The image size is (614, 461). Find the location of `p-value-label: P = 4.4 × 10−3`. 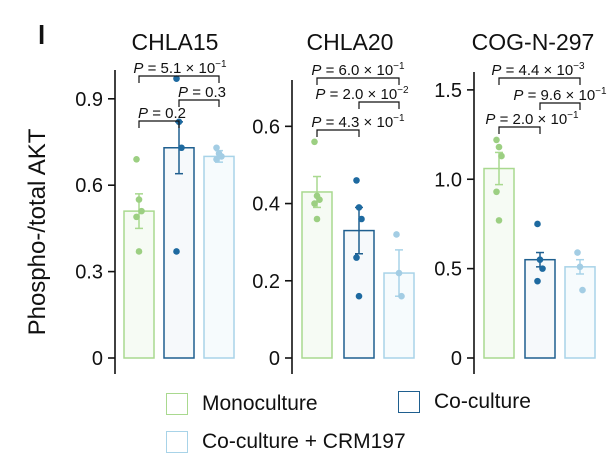

p-value-label: P = 4.4 × 10−3 is located at coordinates (538, 70).